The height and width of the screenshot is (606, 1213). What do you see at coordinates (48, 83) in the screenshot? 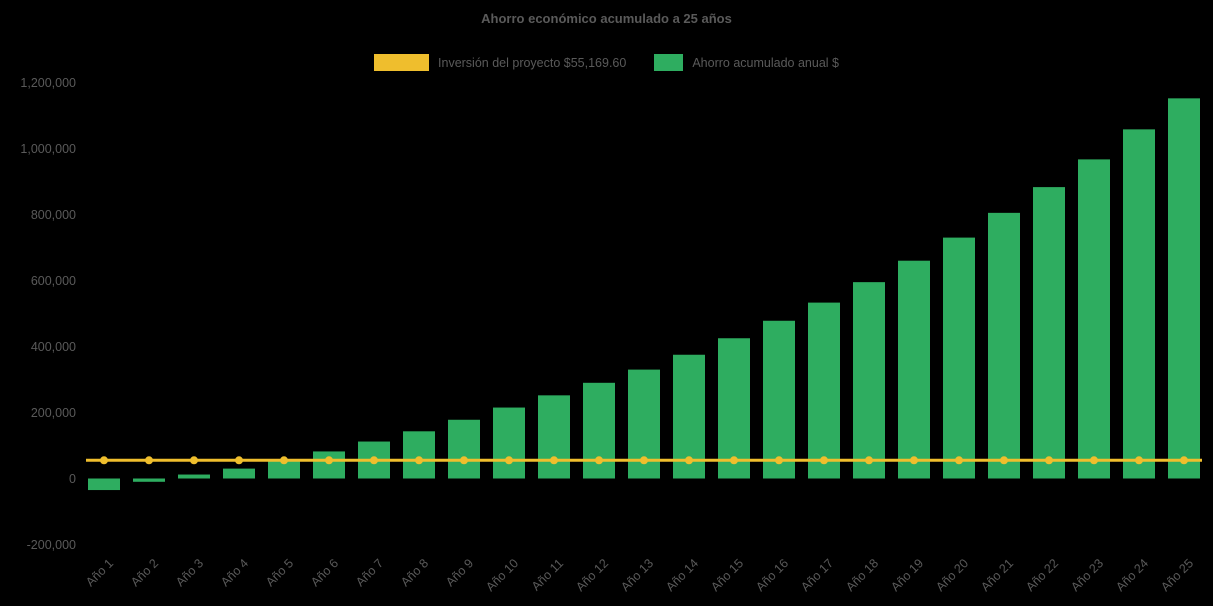
I see `y-axis-label: 1,200,000` at bounding box center [48, 83].